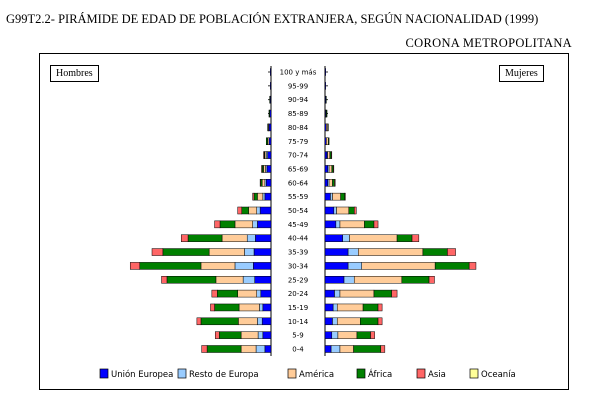 This screenshot has width=600, height=400. I want to click on age-group-label: 30-34, so click(298, 266).